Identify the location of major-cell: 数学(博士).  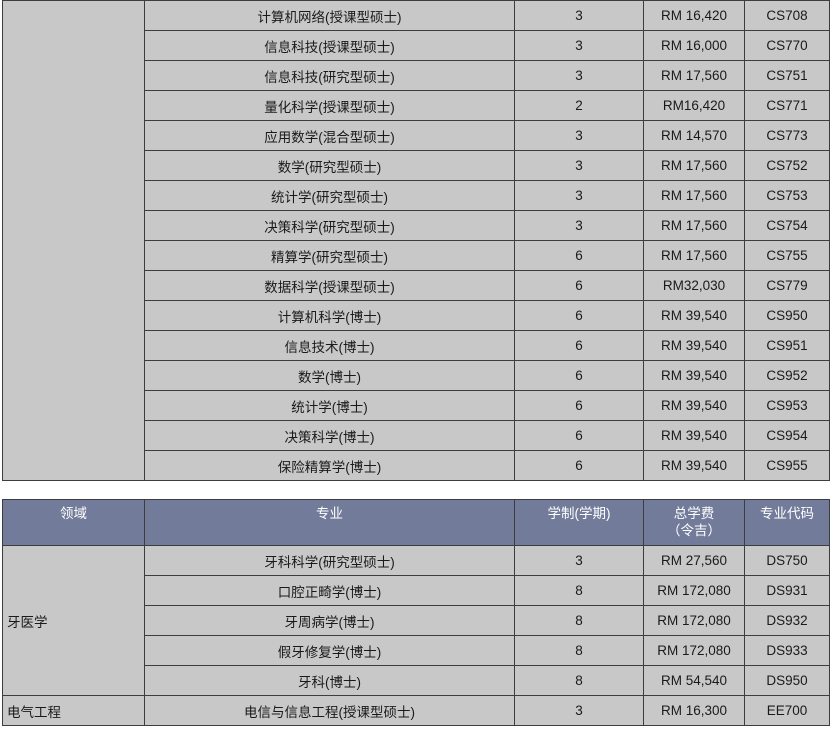
(329, 375).